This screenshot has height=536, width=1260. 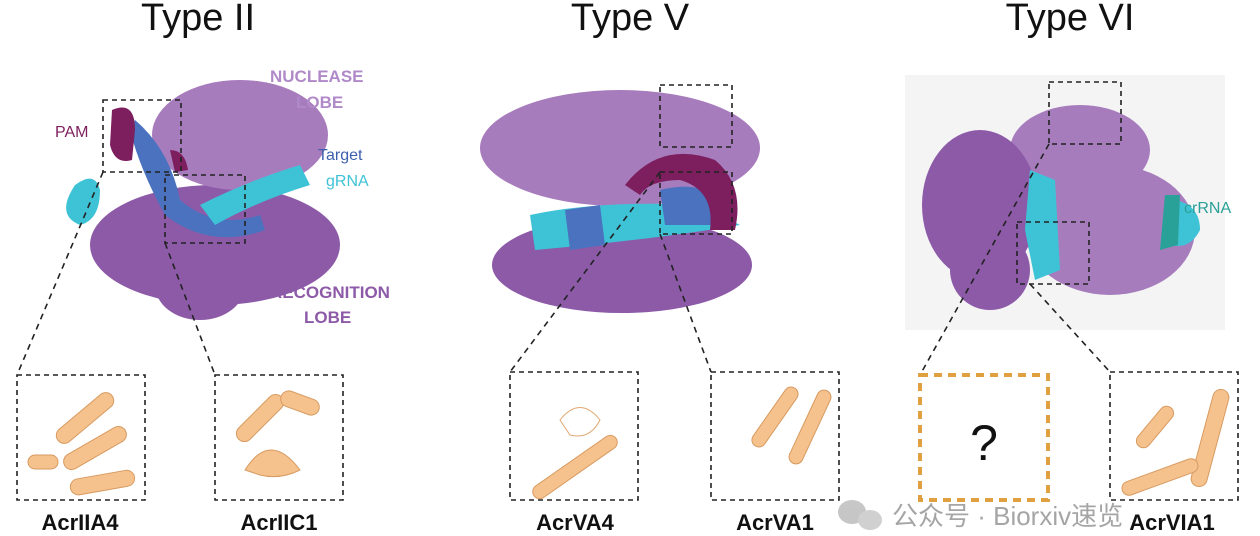 I want to click on protein-type5, so click(x=620, y=201).